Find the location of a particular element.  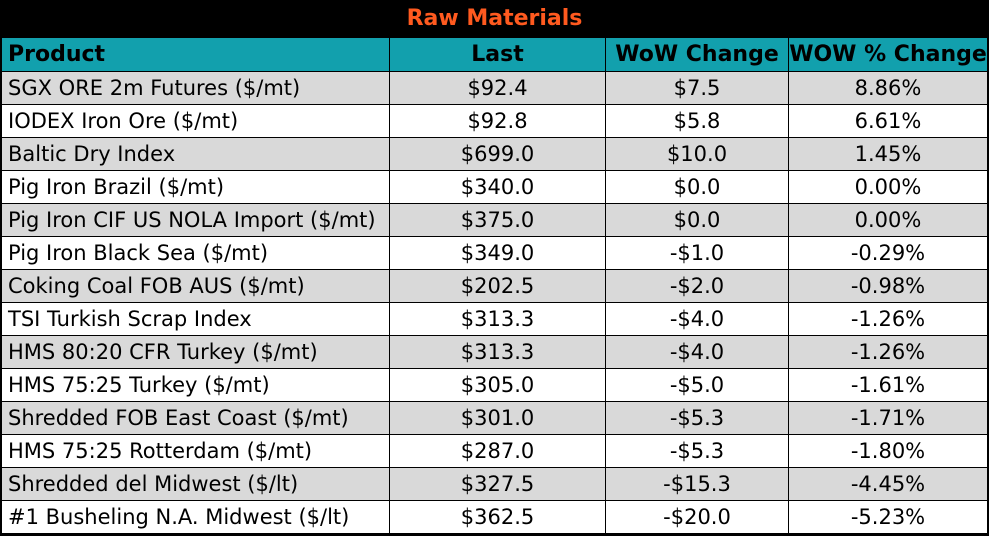

header-row: Product Last WoW Change WOW % Change is located at coordinates (494, 54).